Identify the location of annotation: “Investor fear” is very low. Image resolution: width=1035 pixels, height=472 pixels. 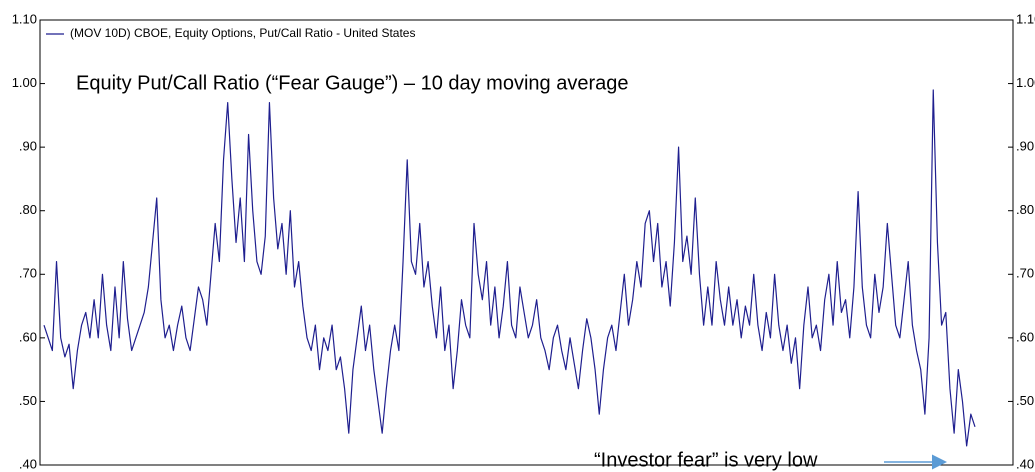
(706, 460).